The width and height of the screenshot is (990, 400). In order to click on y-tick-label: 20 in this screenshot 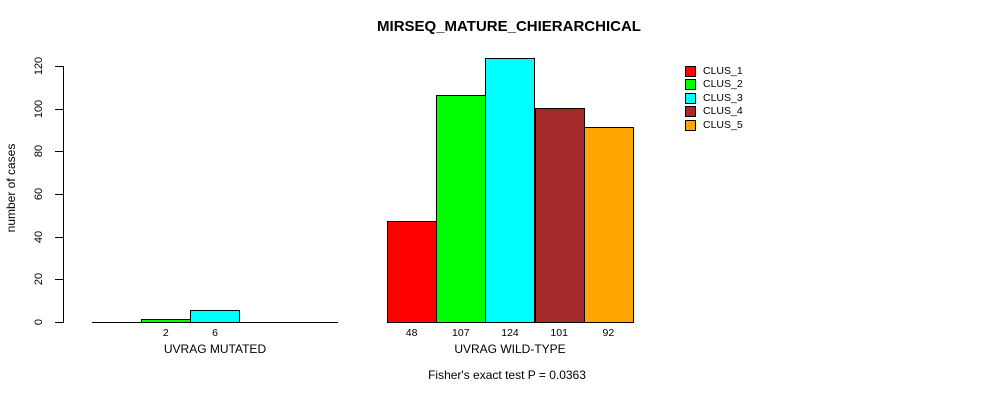, I will do `click(39, 279)`.